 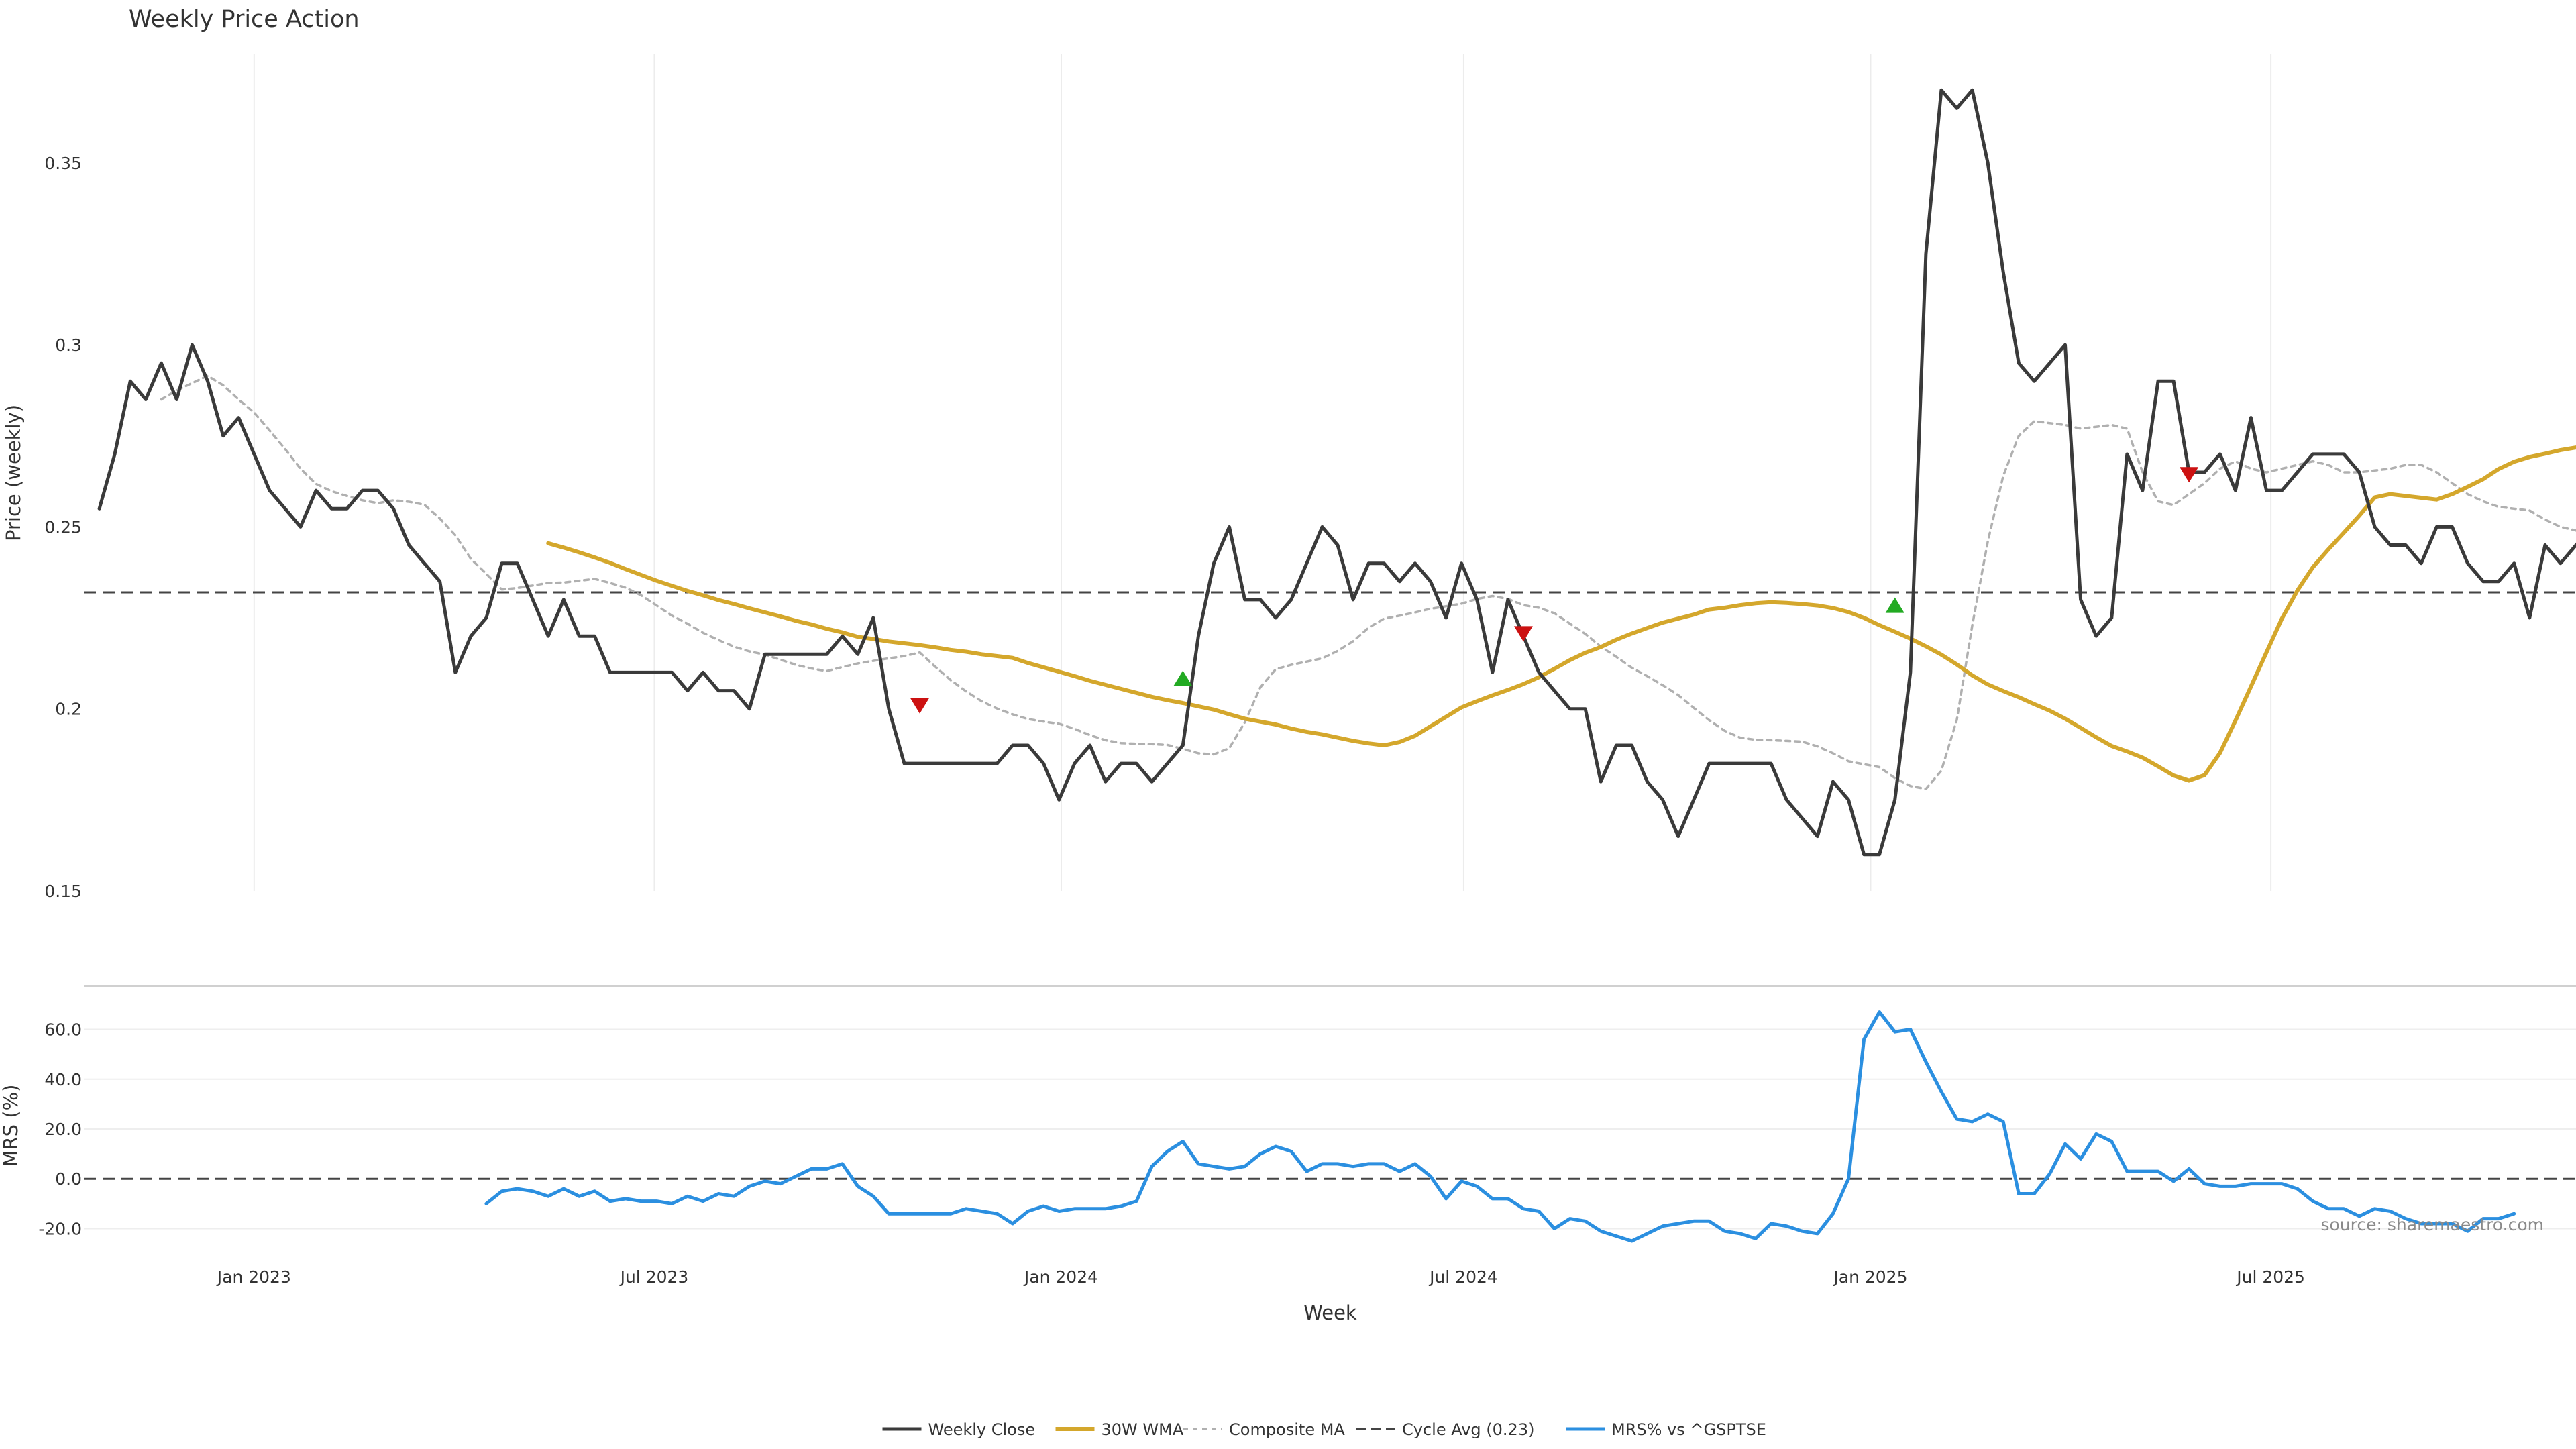 I want to click on legend-item: Composite MA, so click(x=1264, y=1429).